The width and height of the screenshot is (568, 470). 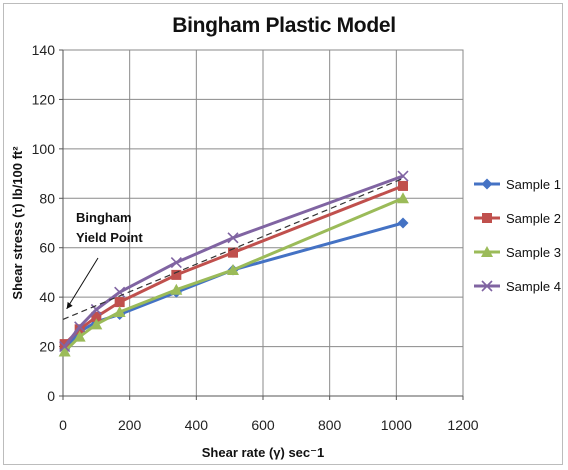 I want to click on y-tick-label: 0, so click(x=51, y=396).